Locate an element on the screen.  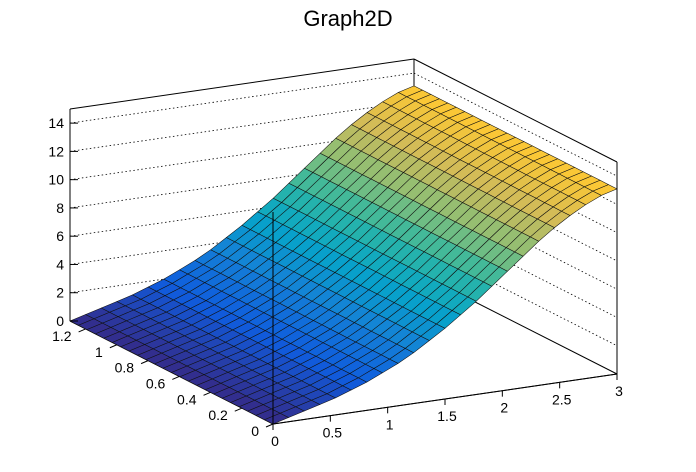
y-axis-tick-labels: 0 0.2 0.4 0.6 0.8 1 1.2 is located at coordinates (155, 383).